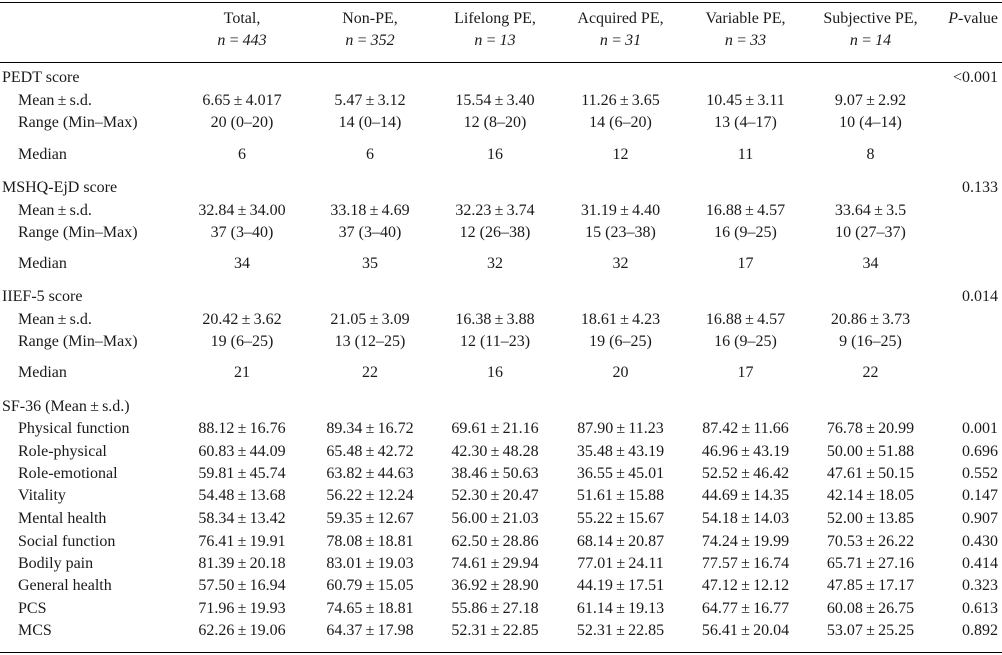  Describe the element at coordinates (66, 406) in the screenshot. I see `section-label: SF-36 (Mean ± s.d.)` at that location.